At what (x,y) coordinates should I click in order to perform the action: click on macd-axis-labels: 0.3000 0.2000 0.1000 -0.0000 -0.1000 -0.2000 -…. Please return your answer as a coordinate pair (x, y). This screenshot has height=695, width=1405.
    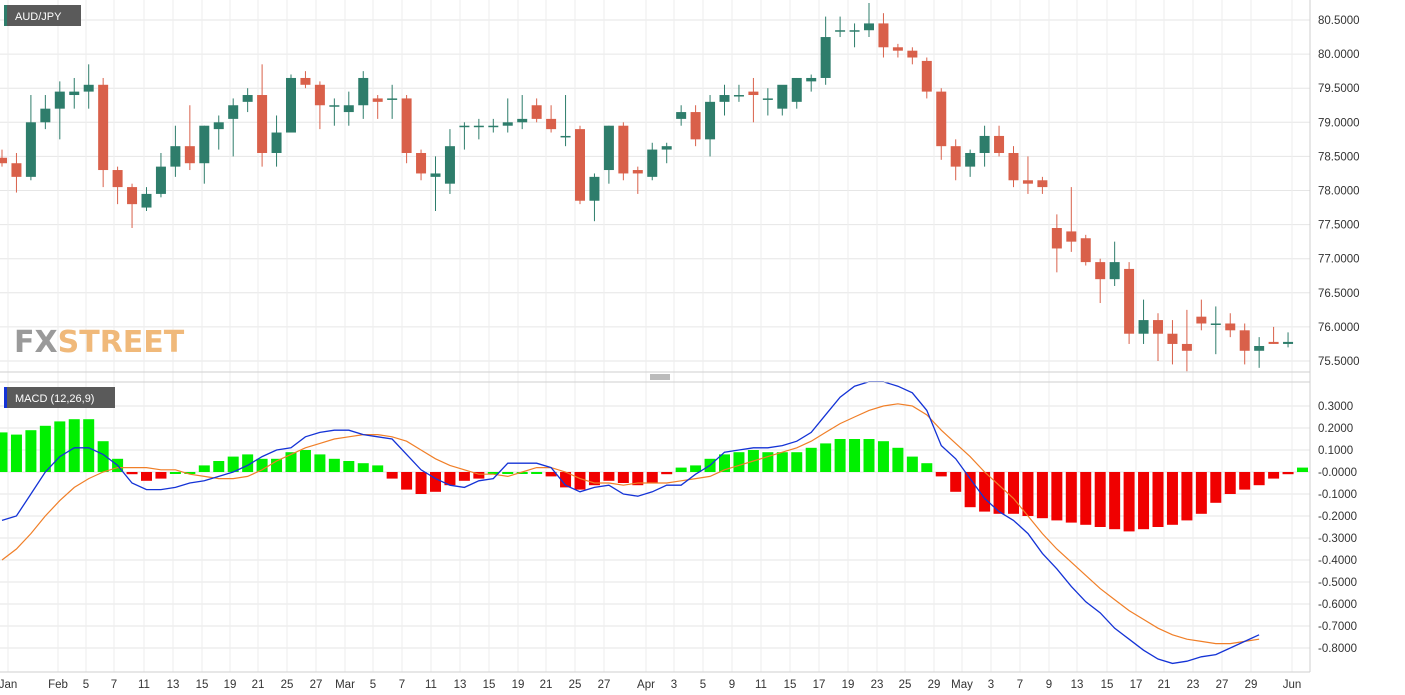
    Looking at the image, I should click on (1337, 528).